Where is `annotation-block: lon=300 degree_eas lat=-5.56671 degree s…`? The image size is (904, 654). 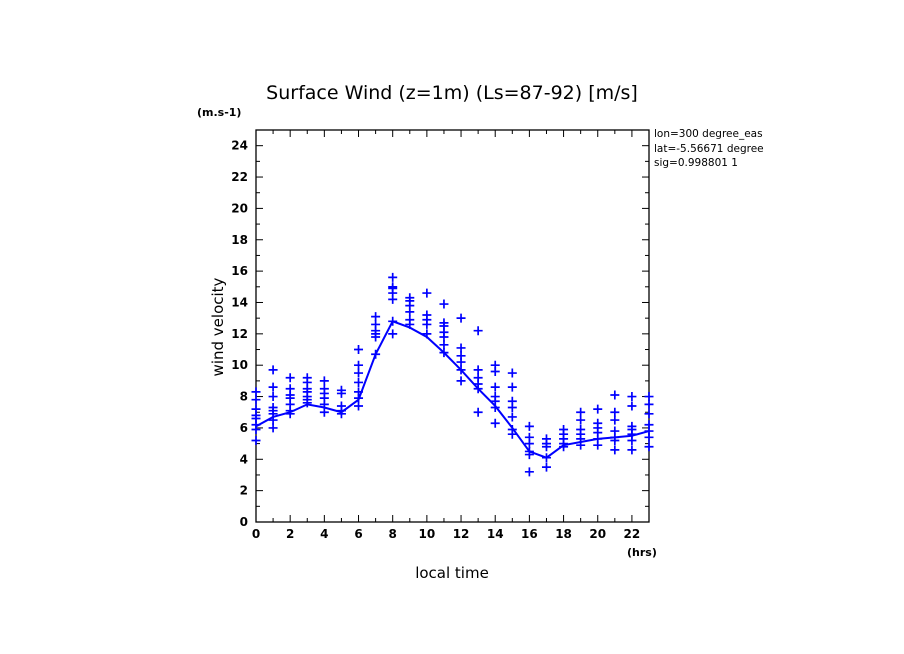
annotation-block: lon=300 degree_eas lat=-5.56671 degree s… is located at coordinates (709, 148).